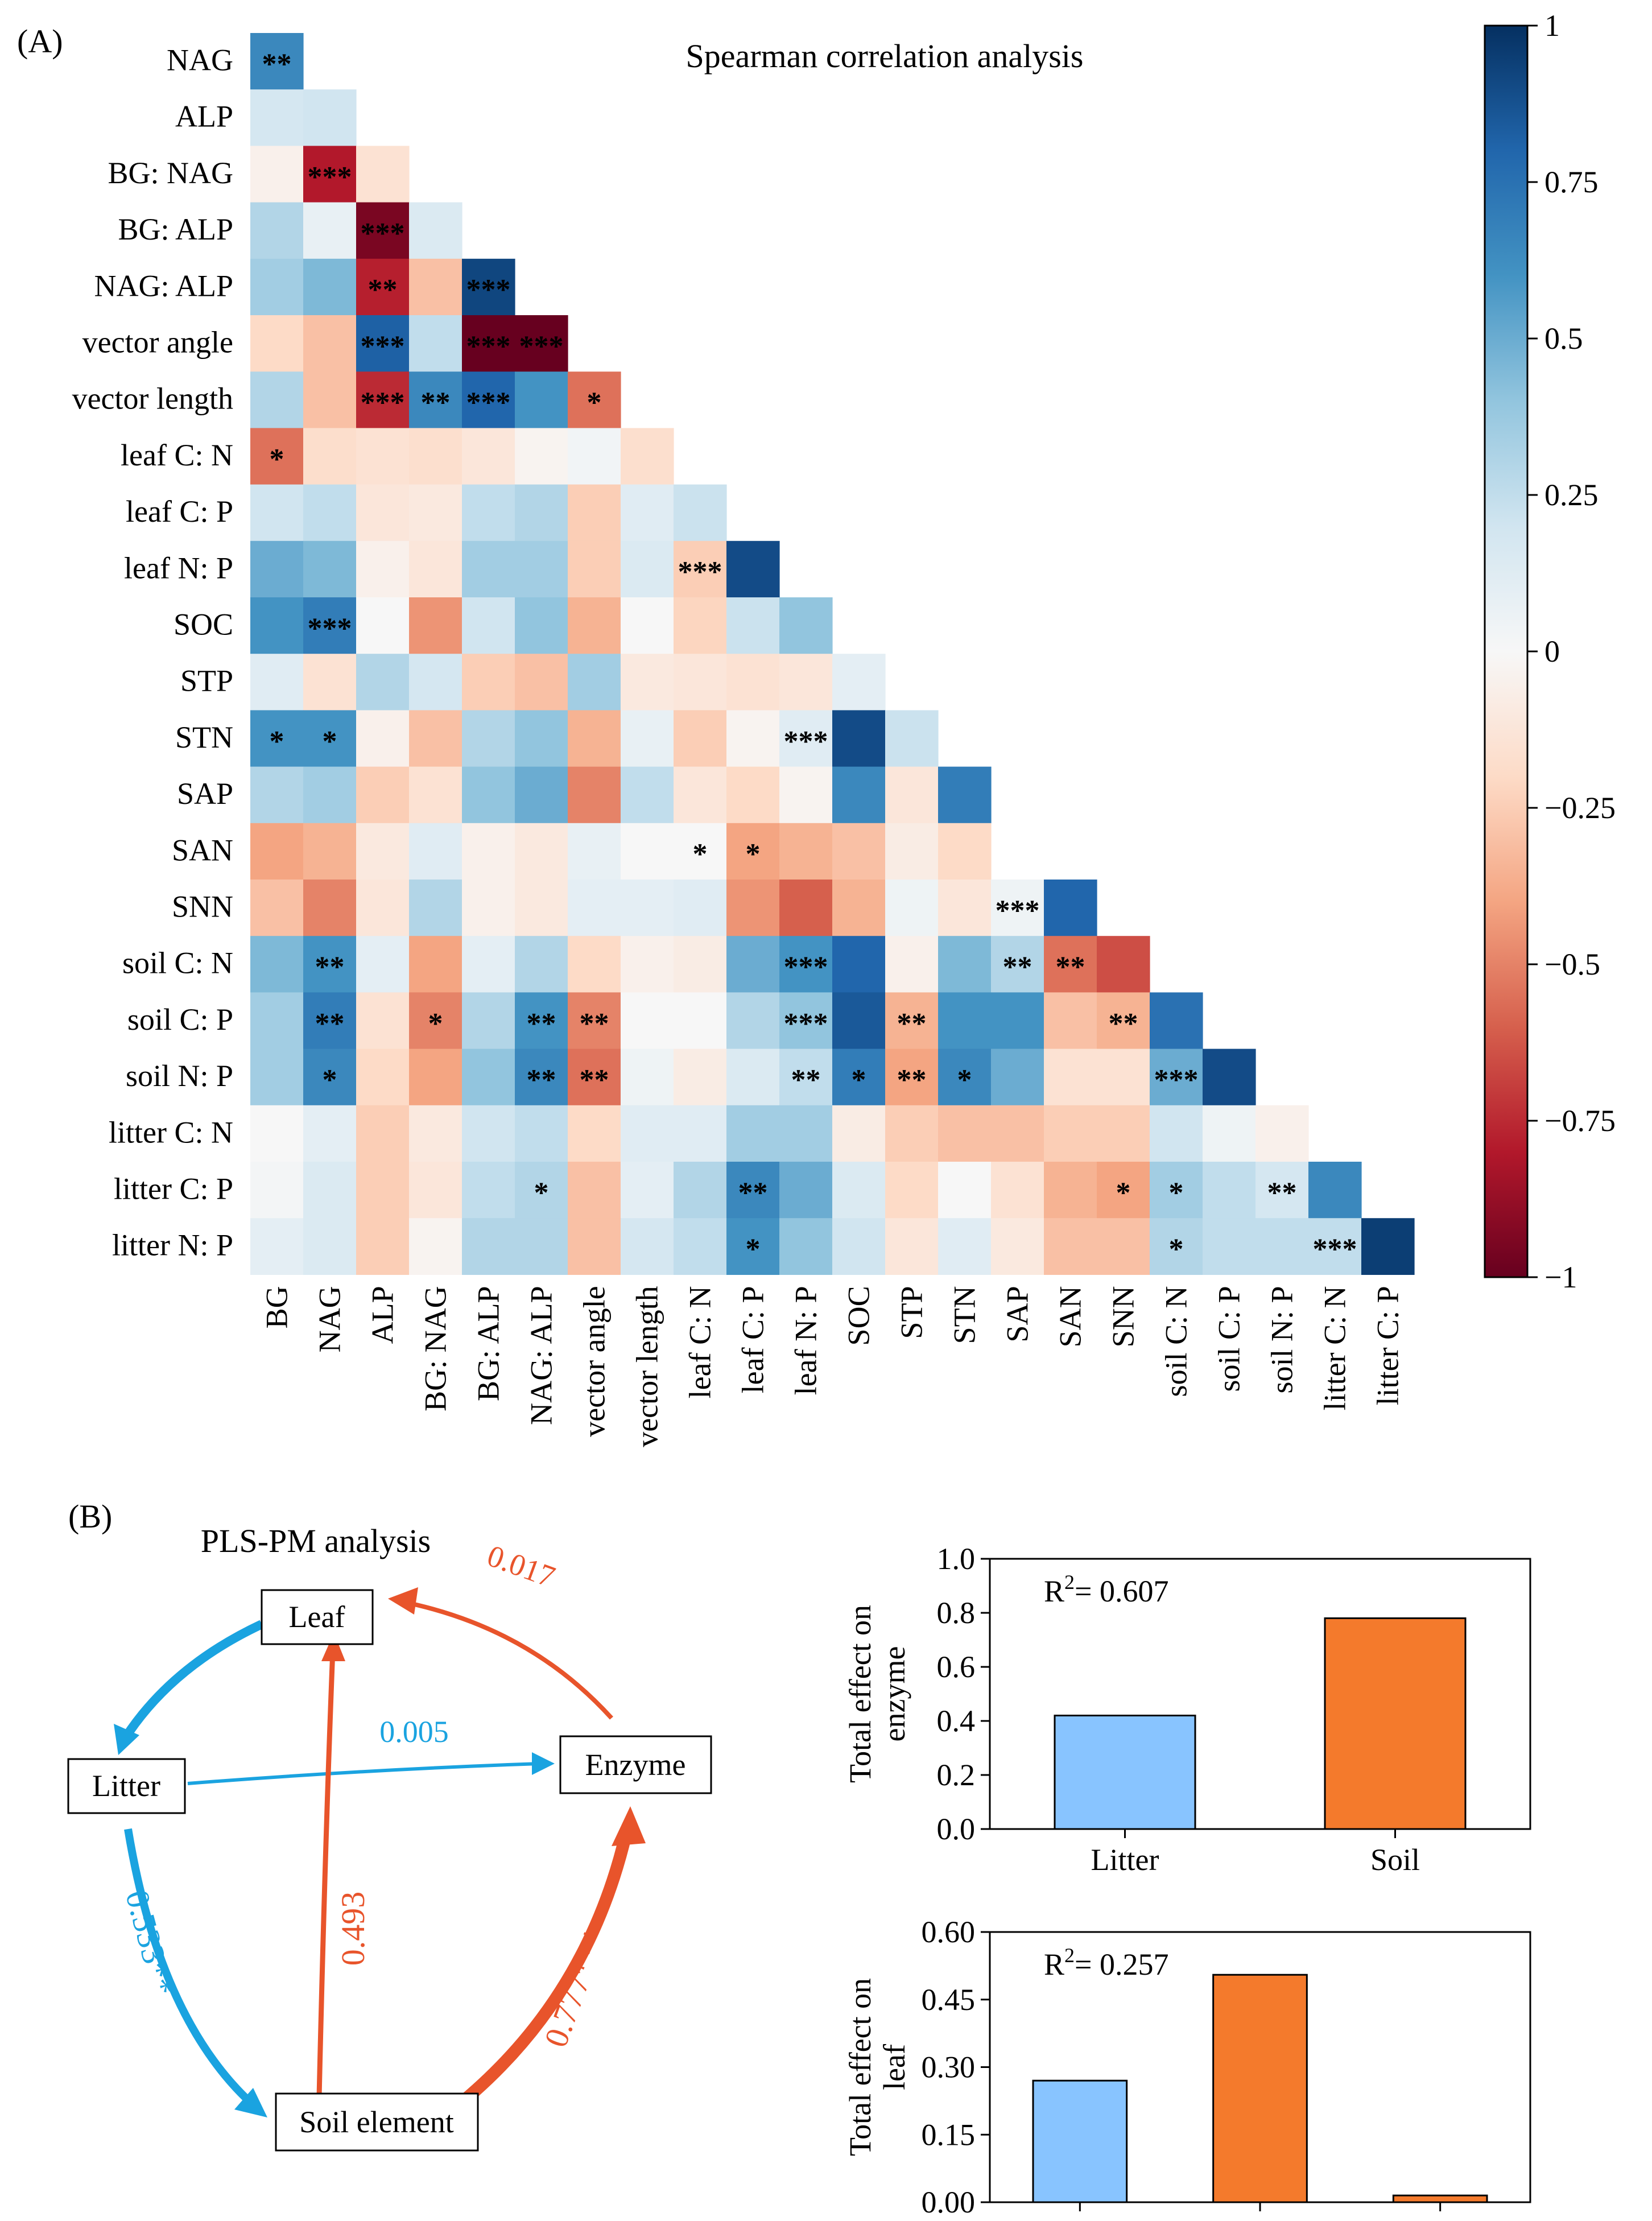 This screenshot has width=1652, height=2221. Describe the element at coordinates (179, 512) in the screenshot. I see `row-label: leaf C: P` at that location.